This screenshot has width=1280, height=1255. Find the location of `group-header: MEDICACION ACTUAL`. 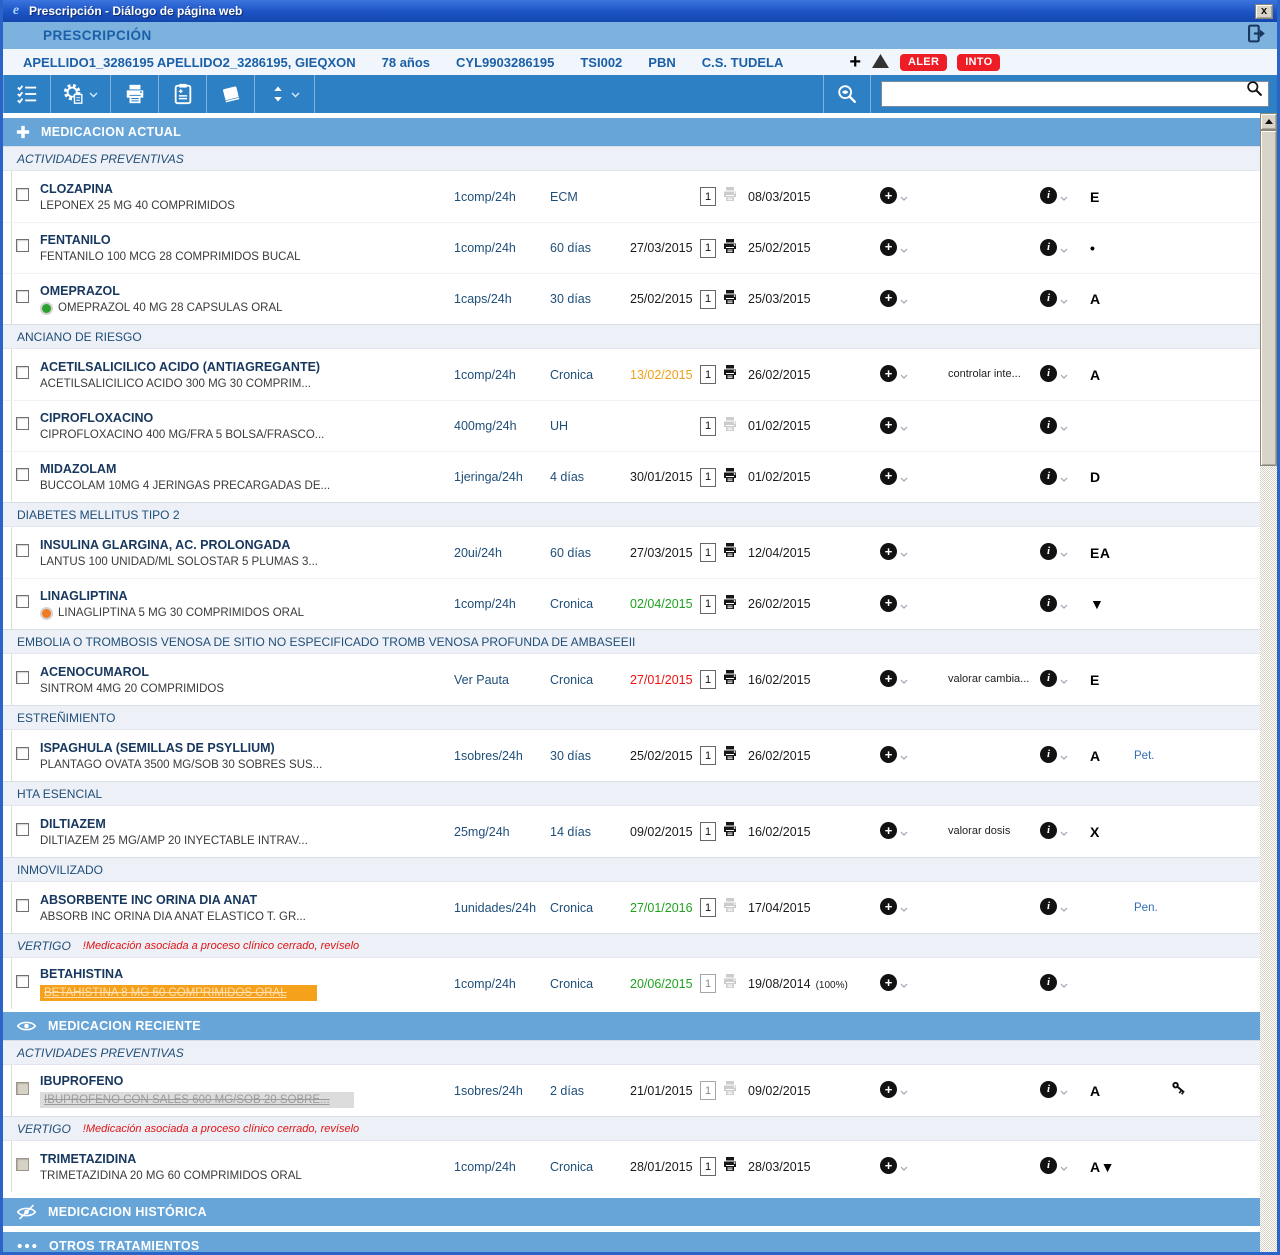

group-header: MEDICACION ACTUAL is located at coordinates (631, 132).